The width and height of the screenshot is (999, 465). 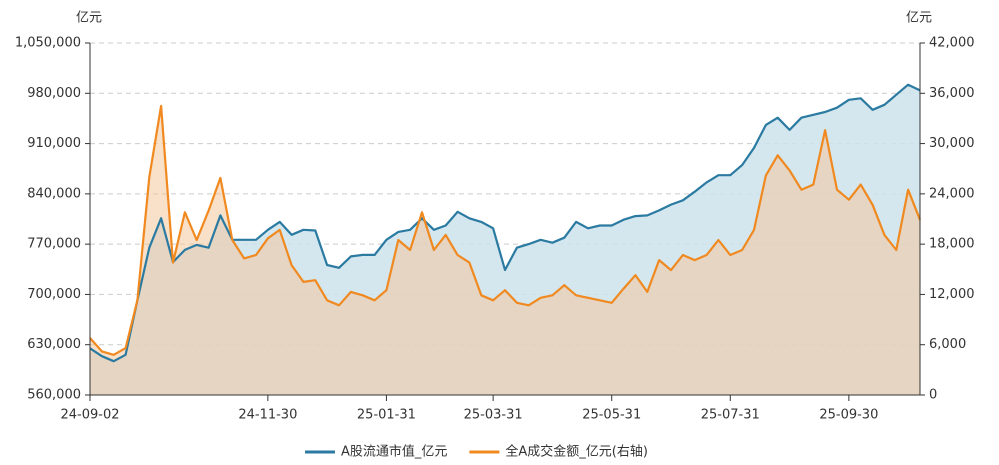 I want to click on y2-tick-label: 36,000, so click(x=952, y=93).